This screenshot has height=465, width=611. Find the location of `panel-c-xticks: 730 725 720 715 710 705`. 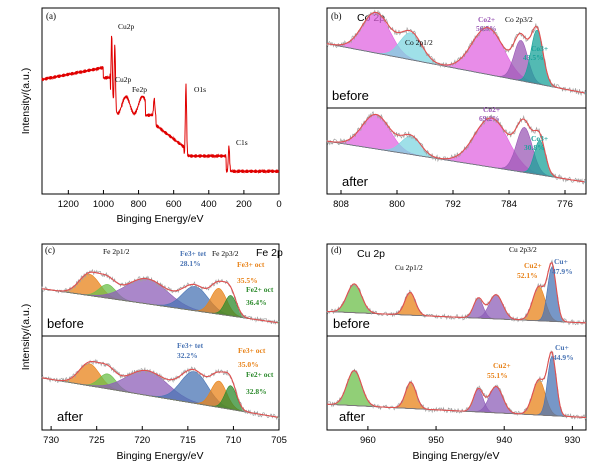

panel-c-xticks: 730 725 720 715 710 705 is located at coordinates (165, 436).